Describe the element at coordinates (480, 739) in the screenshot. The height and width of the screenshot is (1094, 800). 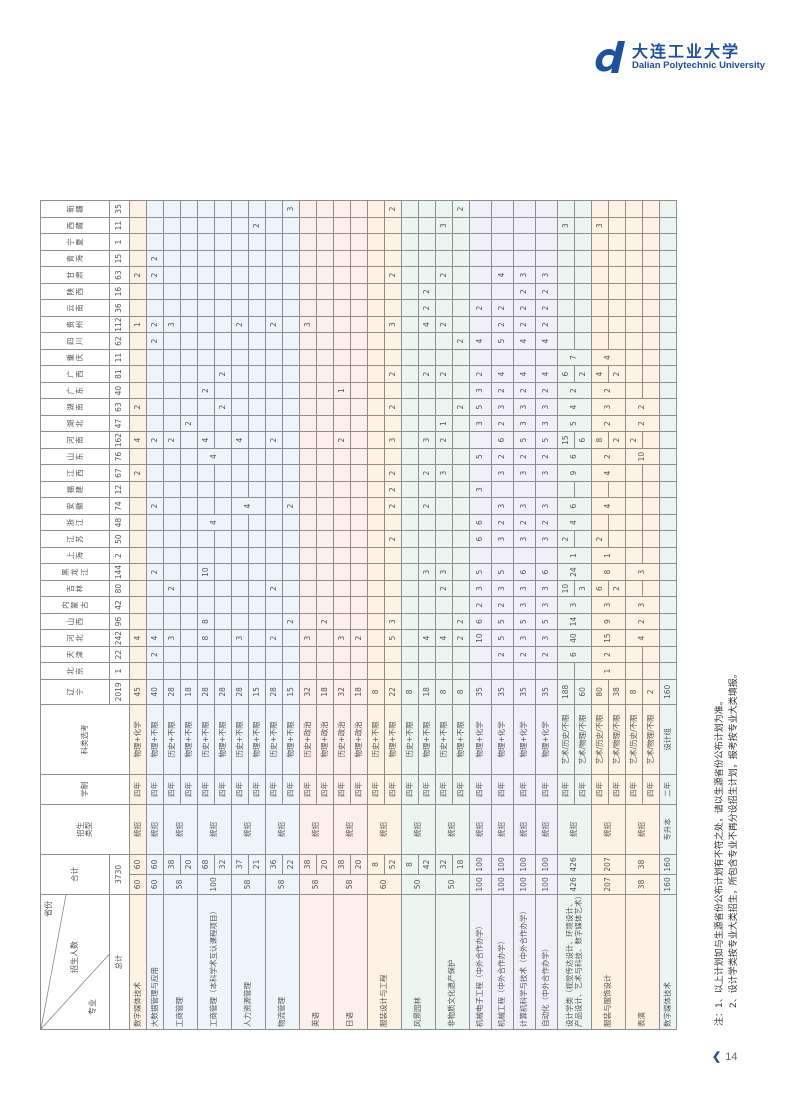
I see `subject-requirement: 物理+化学` at that location.